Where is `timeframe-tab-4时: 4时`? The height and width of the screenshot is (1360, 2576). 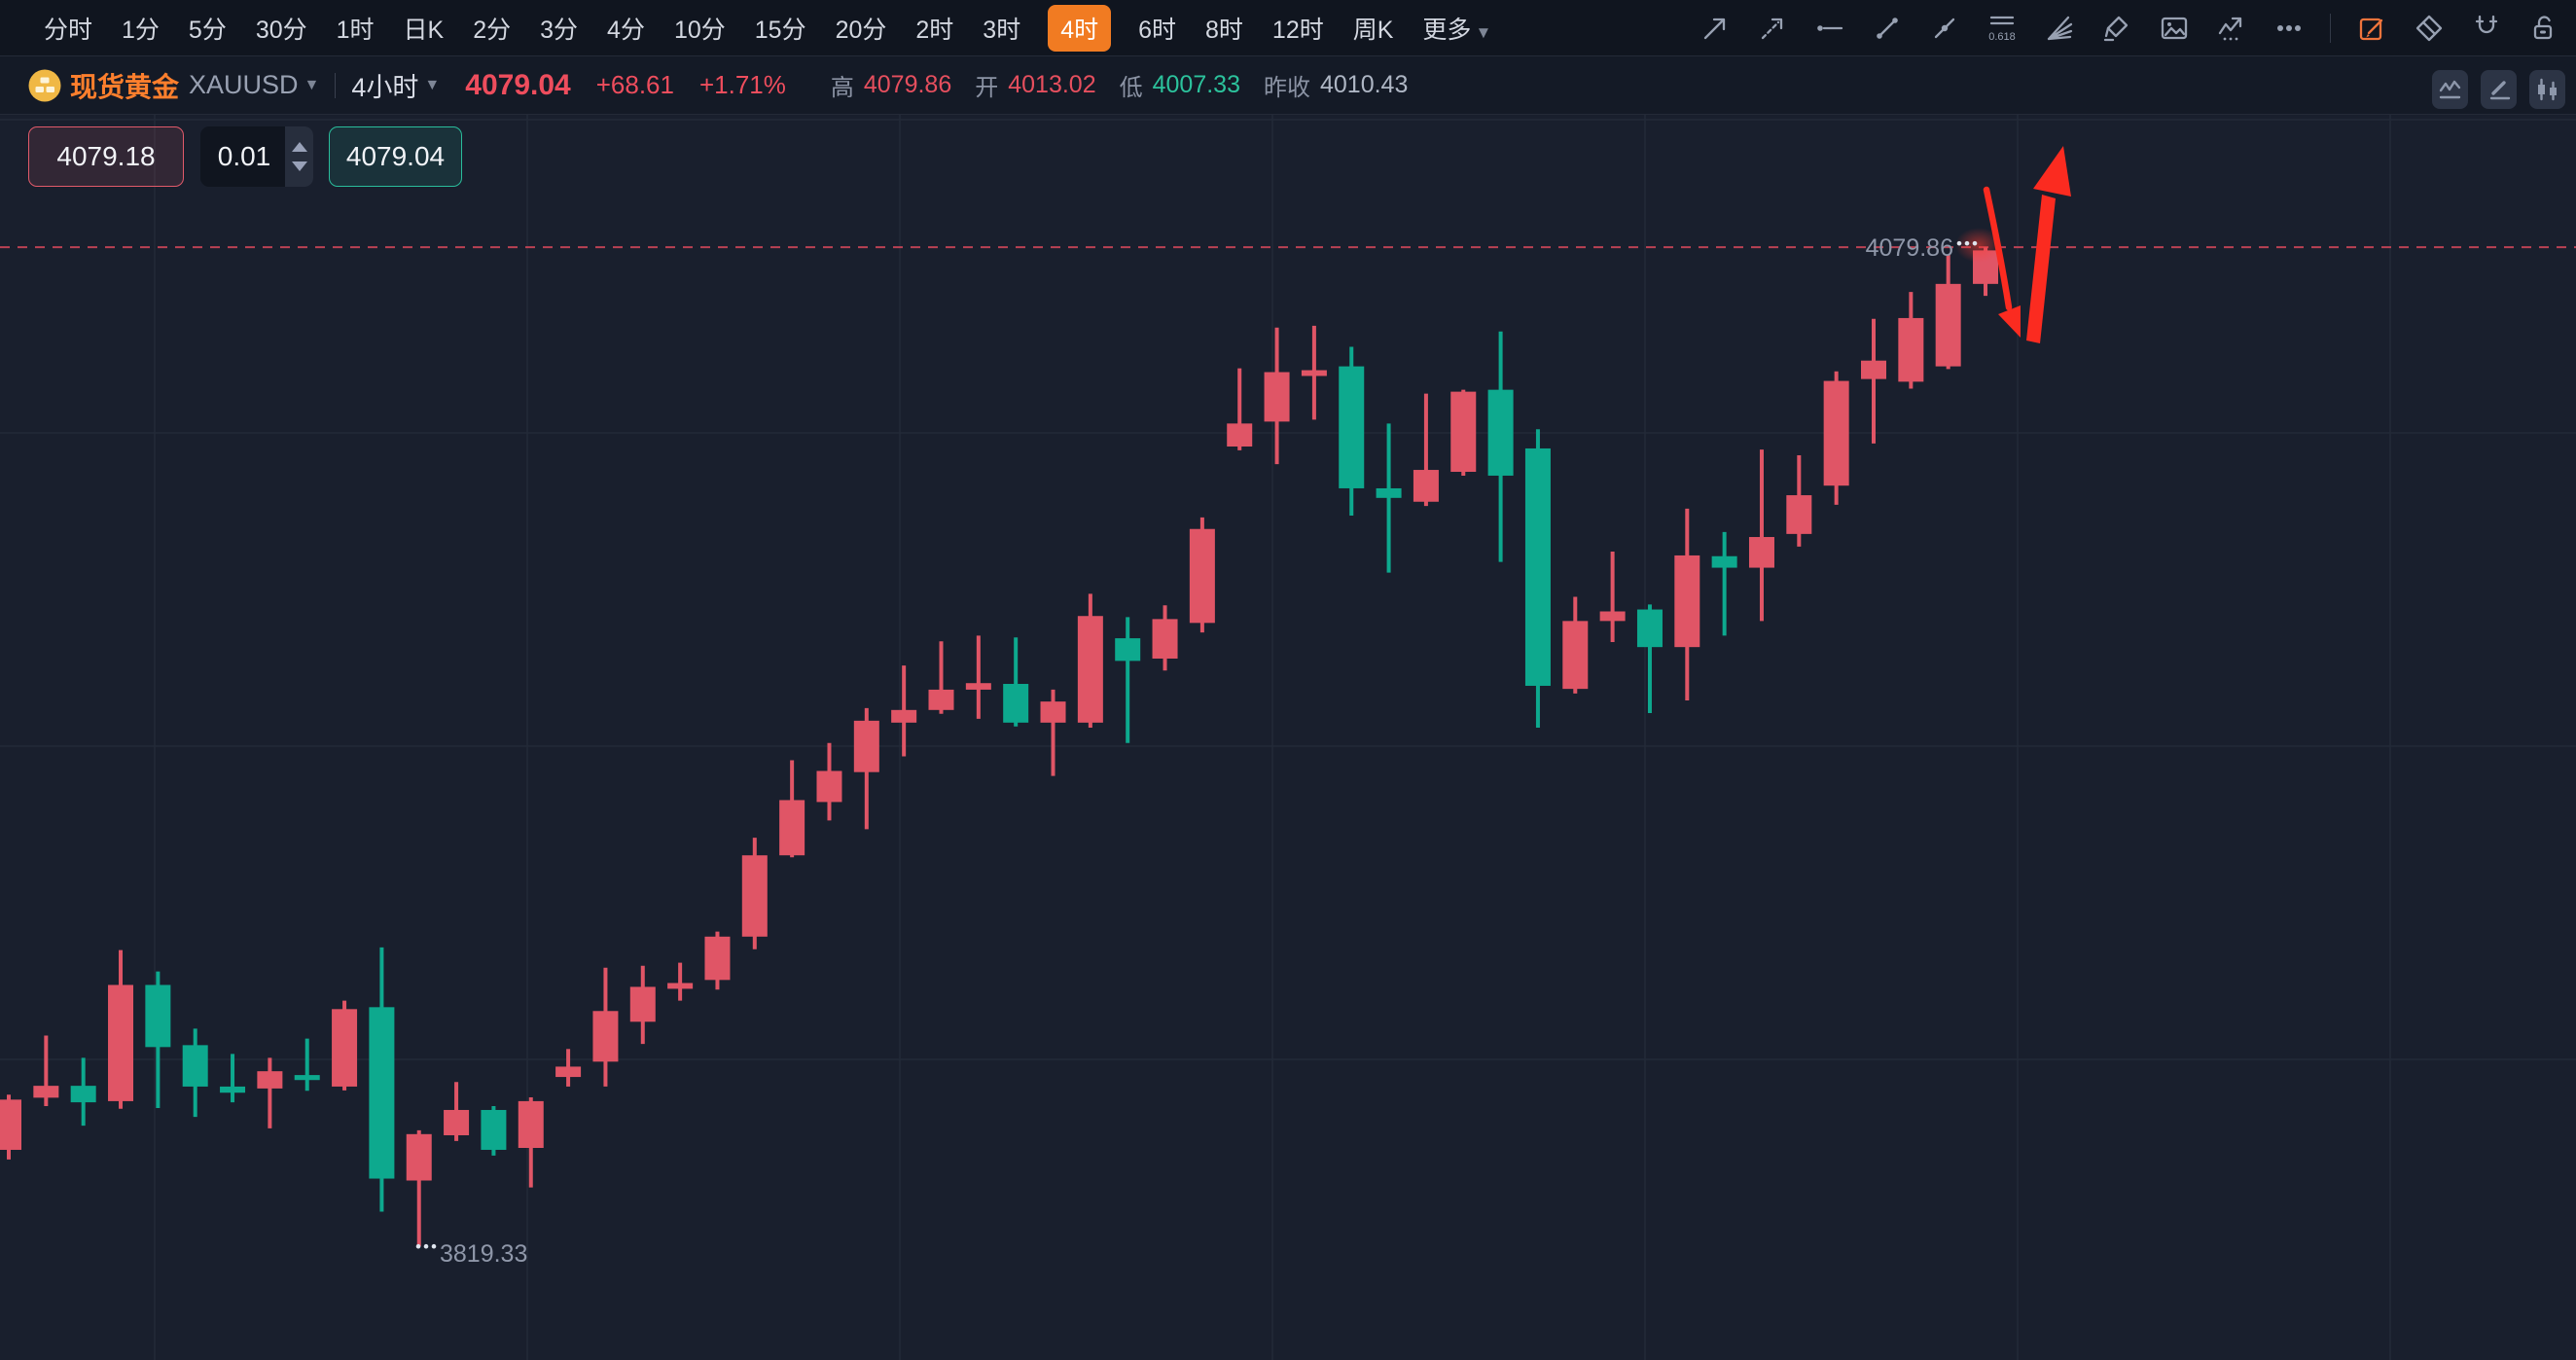
timeframe-tab-4时: 4时 is located at coordinates (1080, 28).